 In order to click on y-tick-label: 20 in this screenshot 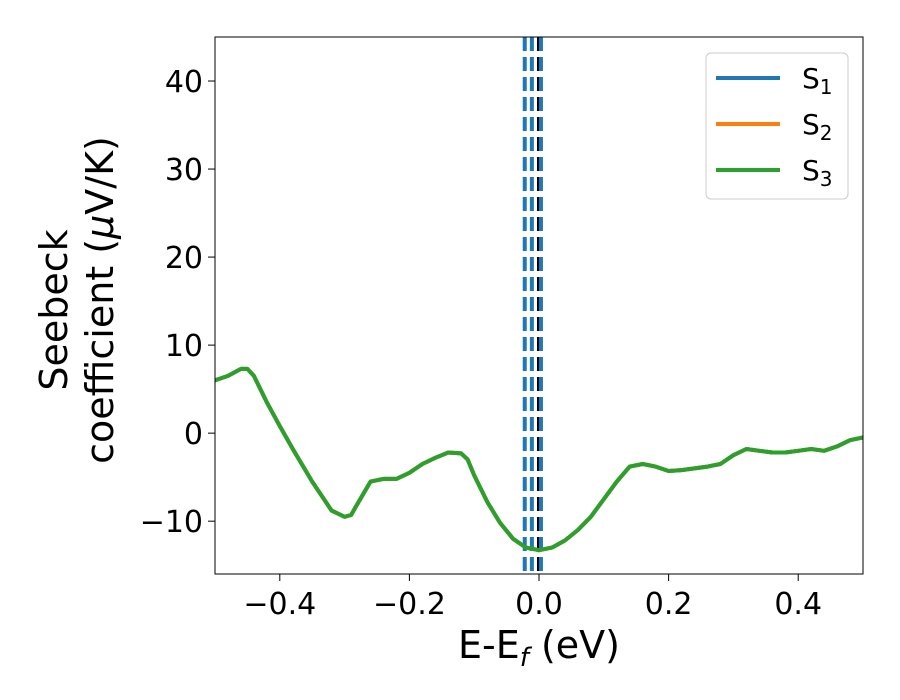, I will do `click(184, 258)`.